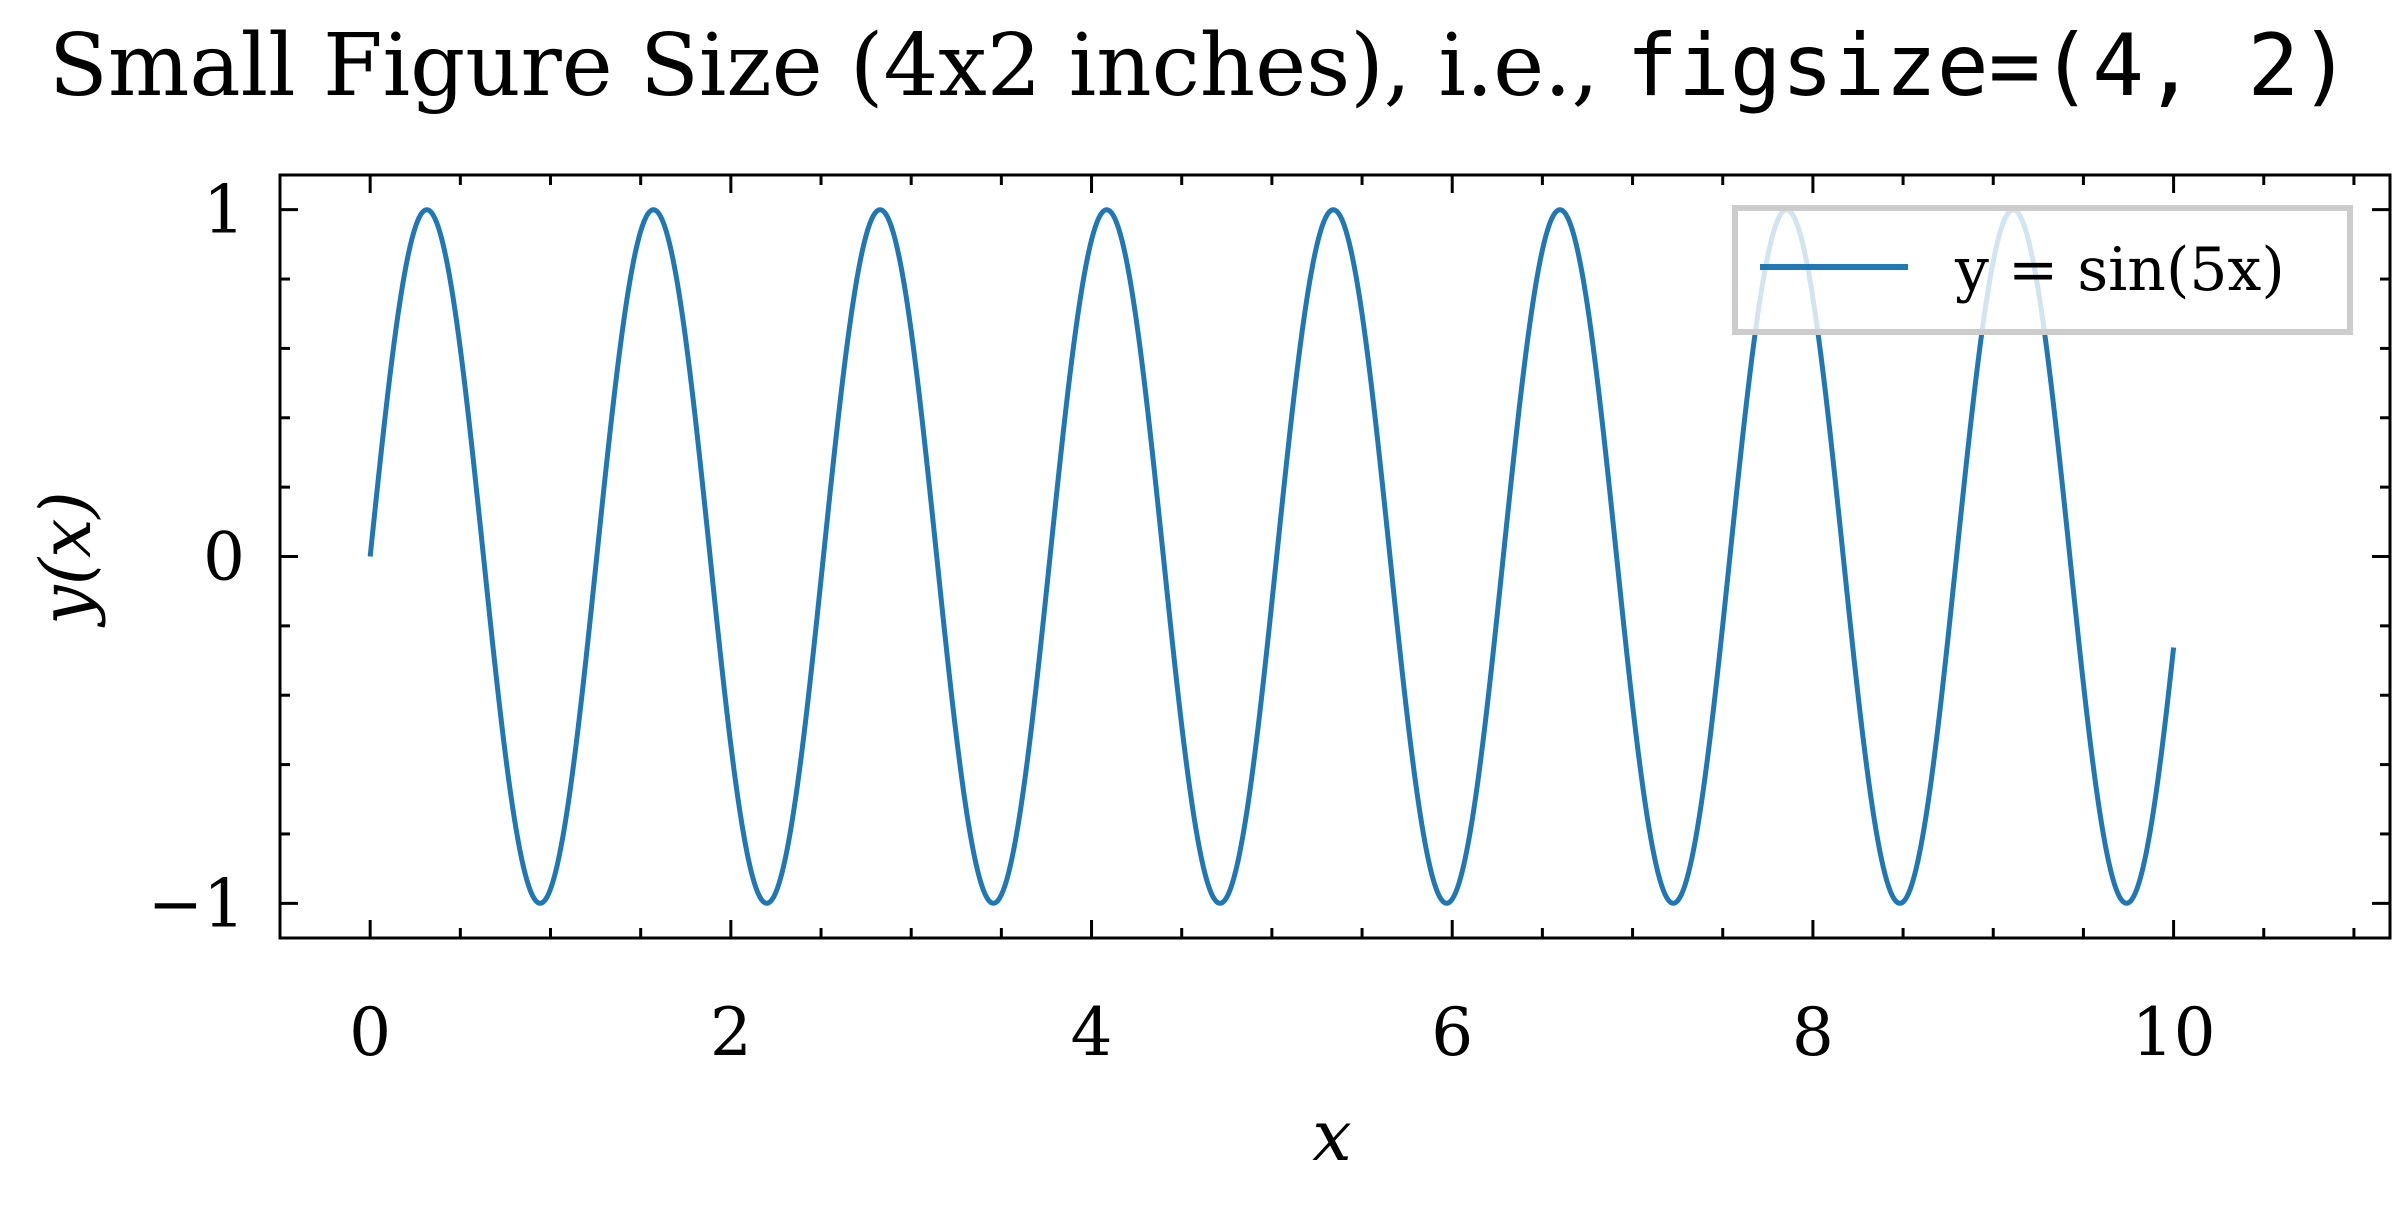 This screenshot has height=1205, width=2400. I want to click on x-tick-label: 0, so click(370, 1032).